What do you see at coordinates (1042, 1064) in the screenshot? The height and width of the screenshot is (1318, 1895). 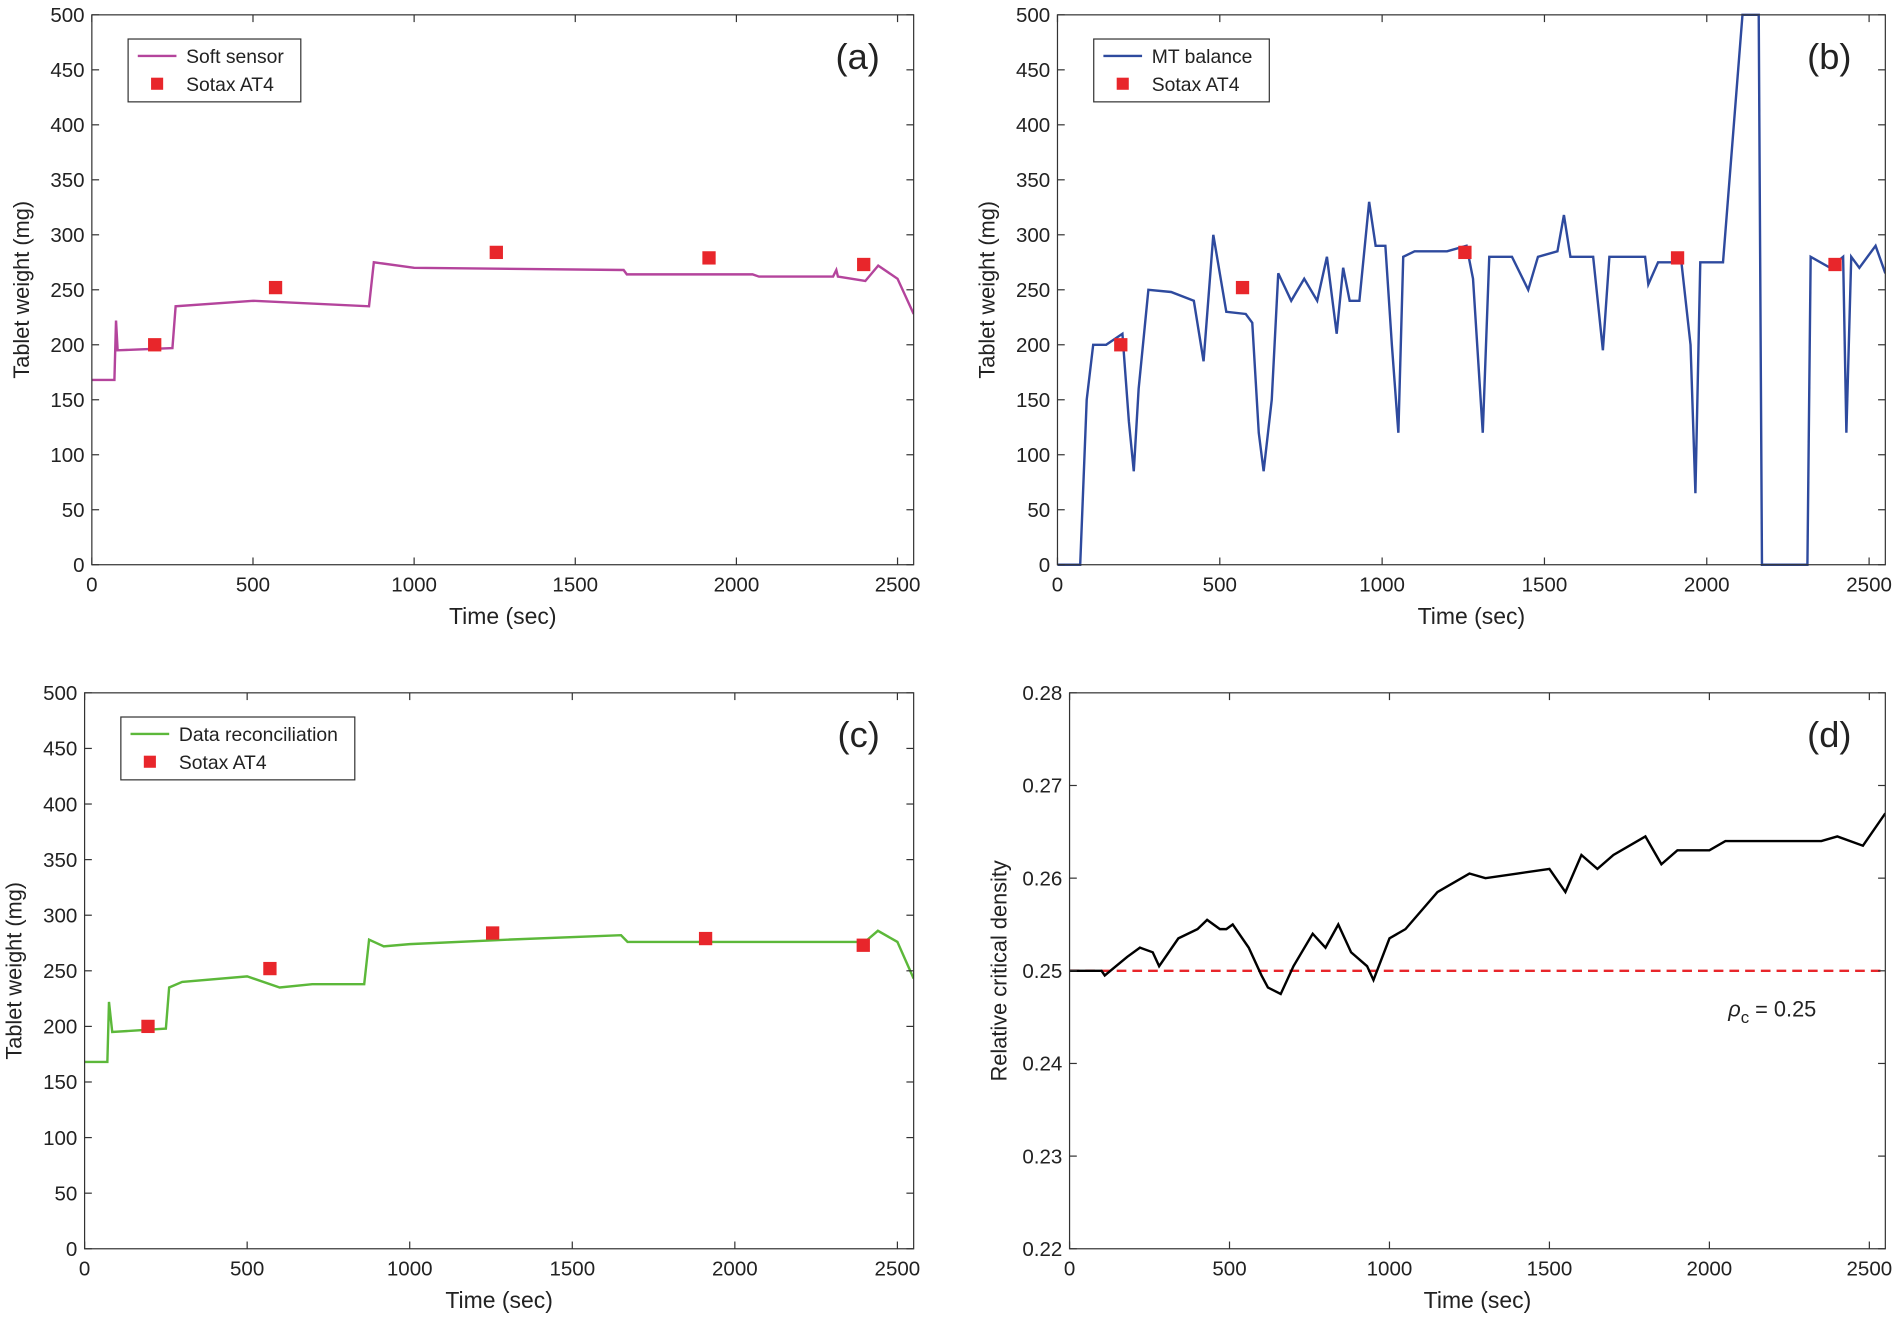 I see `y-tick-label: 0.24` at bounding box center [1042, 1064].